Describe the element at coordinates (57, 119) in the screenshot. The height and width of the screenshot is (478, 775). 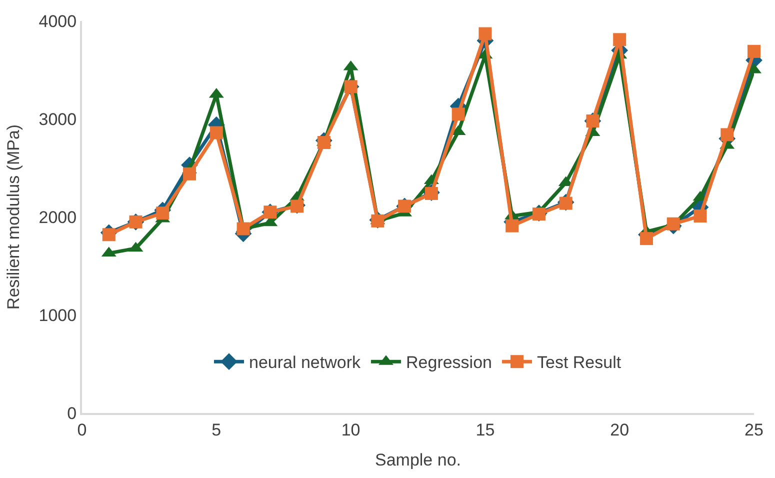
I see `y-tick-label: 3000` at that location.